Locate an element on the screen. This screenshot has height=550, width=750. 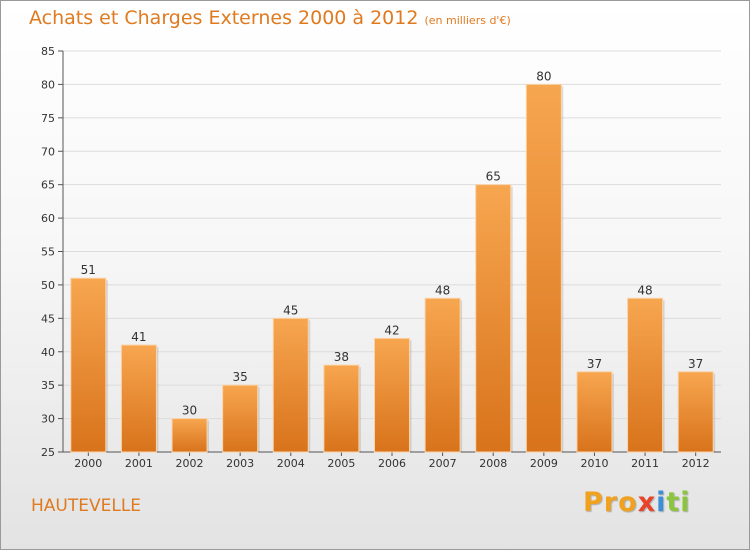
brand-letter: r is located at coordinates (611, 502).